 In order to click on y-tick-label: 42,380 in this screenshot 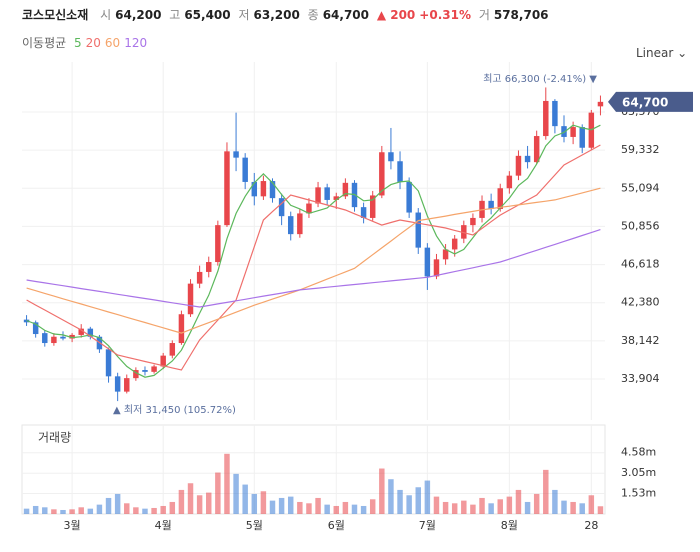, I will do `click(640, 302)`.